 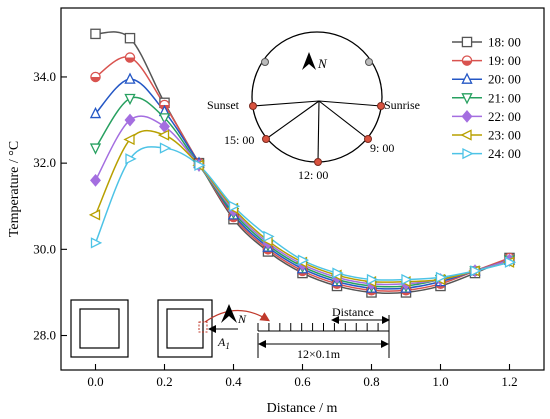 I want to click on scale-label: 12×0.1m, so click(x=319, y=354).